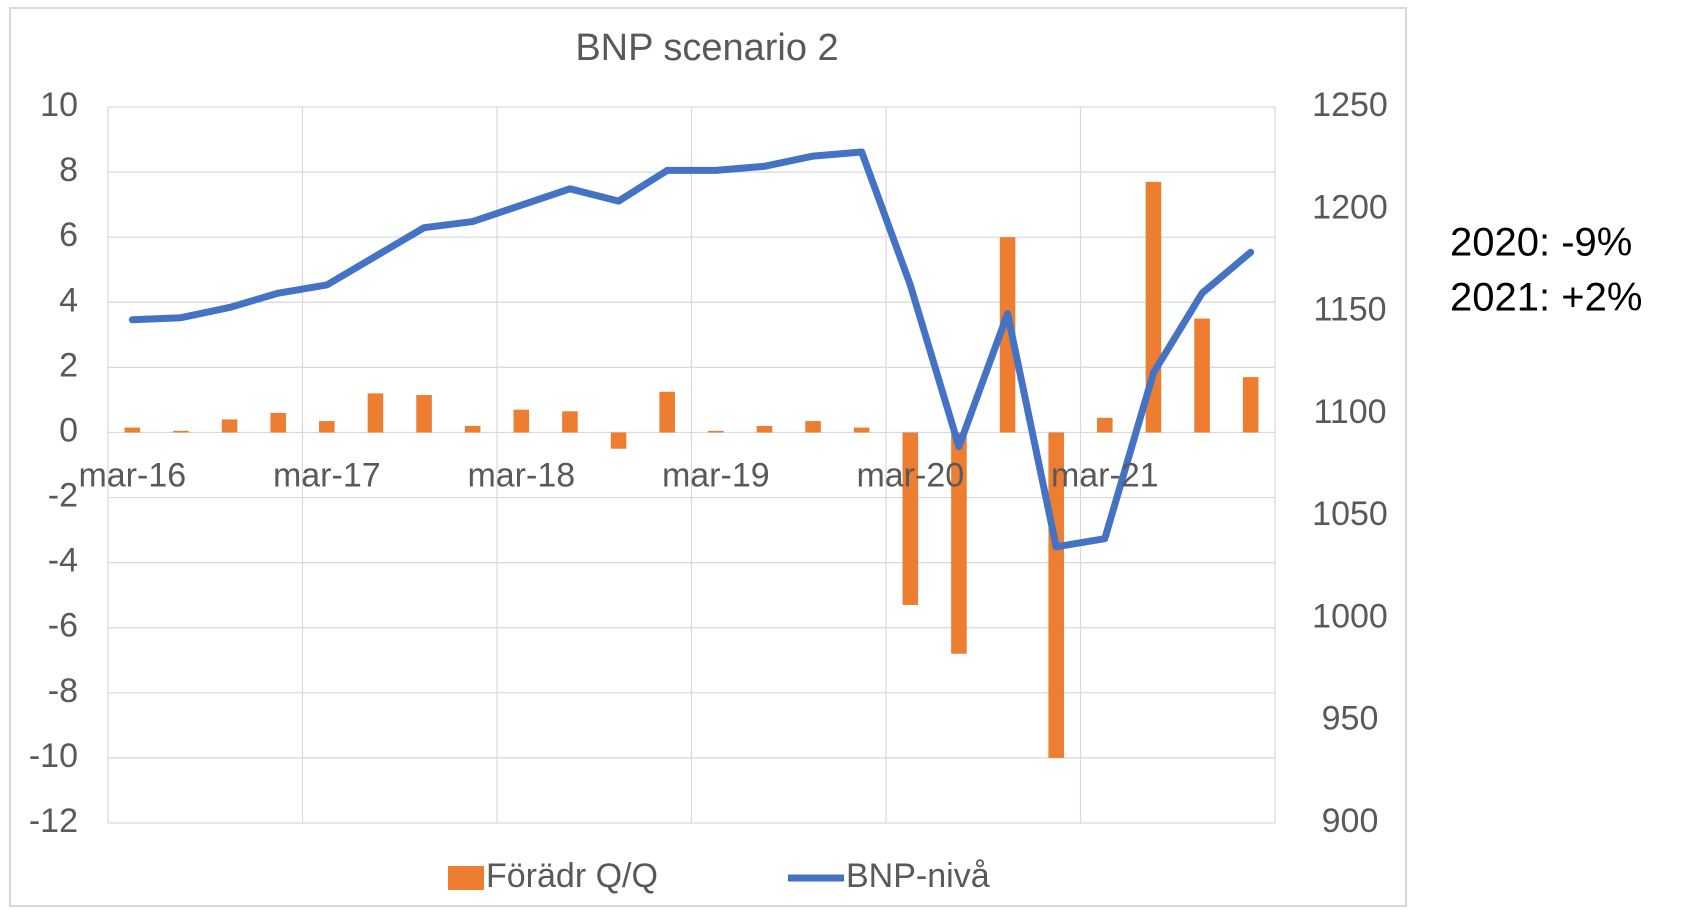 This screenshot has height=910, width=1690. Describe the element at coordinates (68, 170) in the screenshot. I see `y-tick-label: 8` at that location.